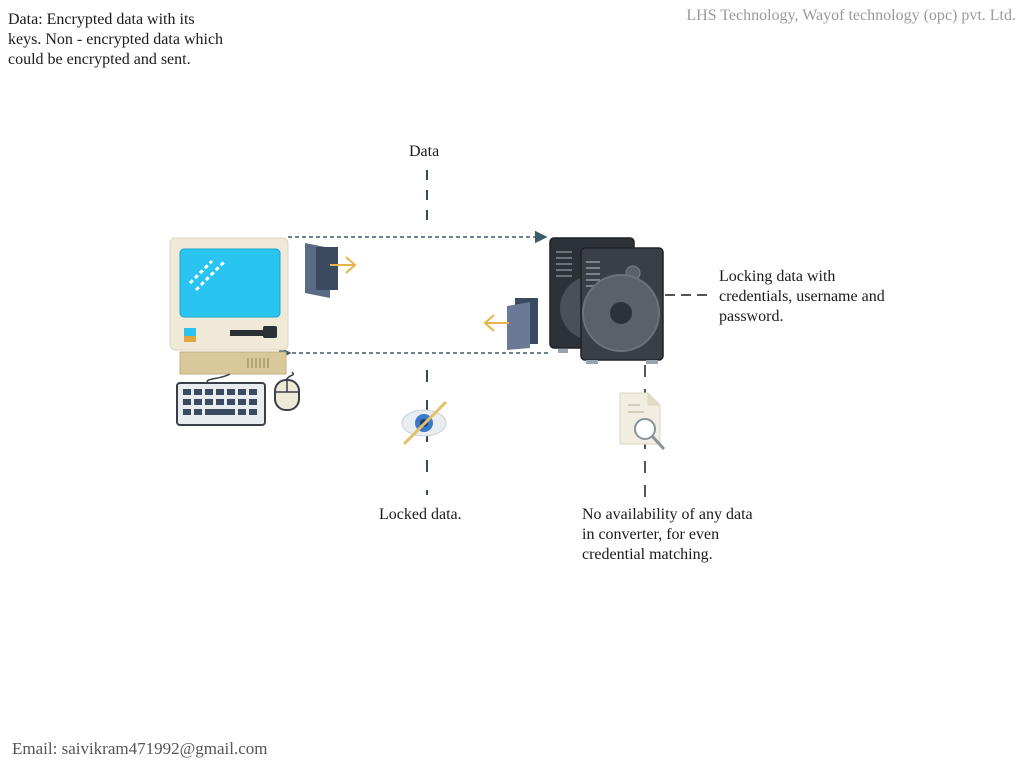 The height and width of the screenshot is (768, 1024). Describe the element at coordinates (287, 391) in the screenshot. I see `mouse-icon` at that location.